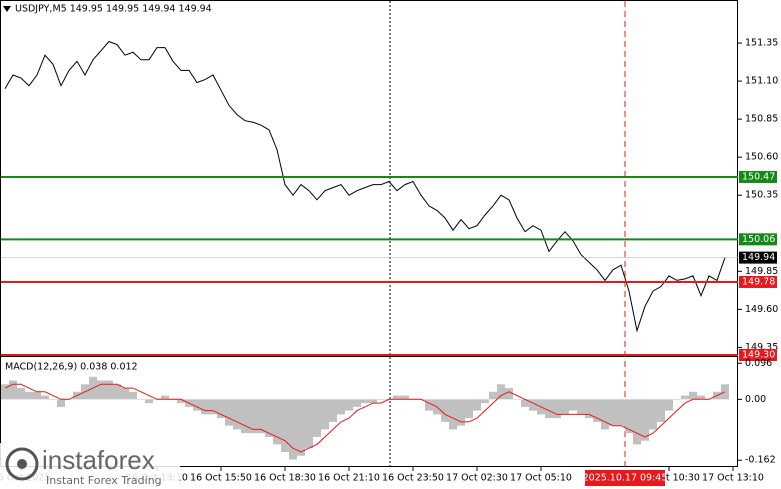  What do you see at coordinates (98, 460) in the screenshot?
I see `watermark-brand: instaforex` at bounding box center [98, 460].